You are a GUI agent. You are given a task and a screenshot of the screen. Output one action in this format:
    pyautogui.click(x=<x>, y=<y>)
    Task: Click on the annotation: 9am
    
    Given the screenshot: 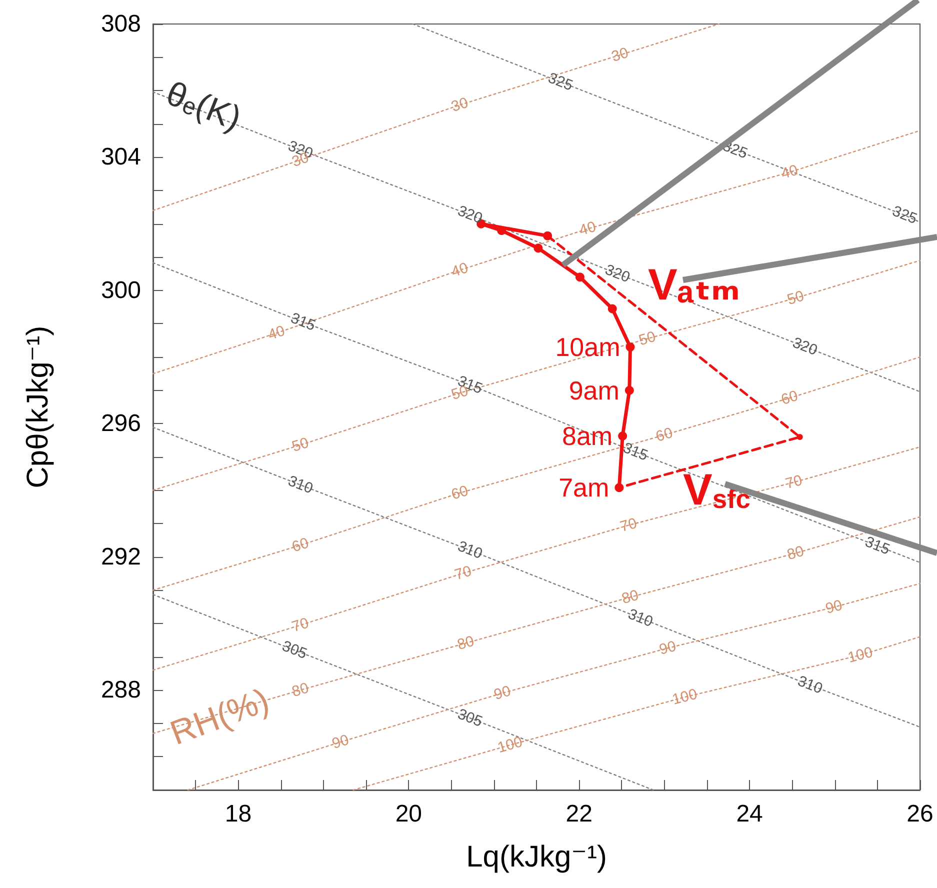 What is the action you would take?
    pyautogui.click(x=594, y=390)
    